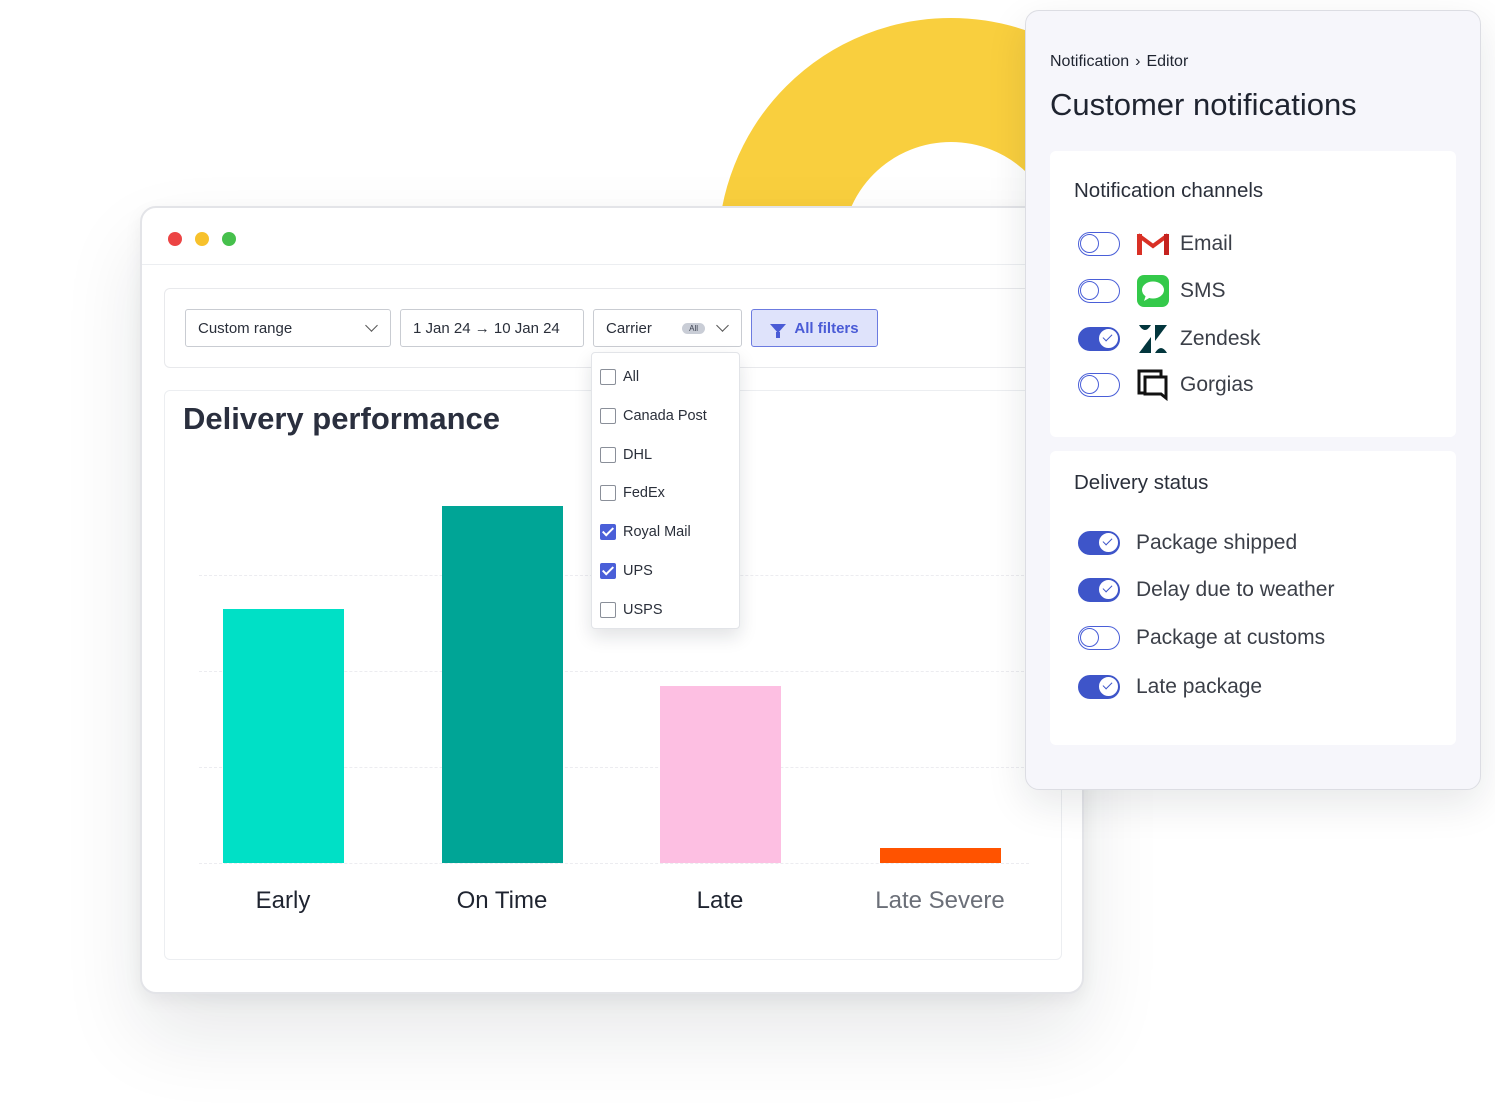 The height and width of the screenshot is (1117, 1495). Describe the element at coordinates (667, 328) in the screenshot. I see `carrier-select: Carrier All` at that location.